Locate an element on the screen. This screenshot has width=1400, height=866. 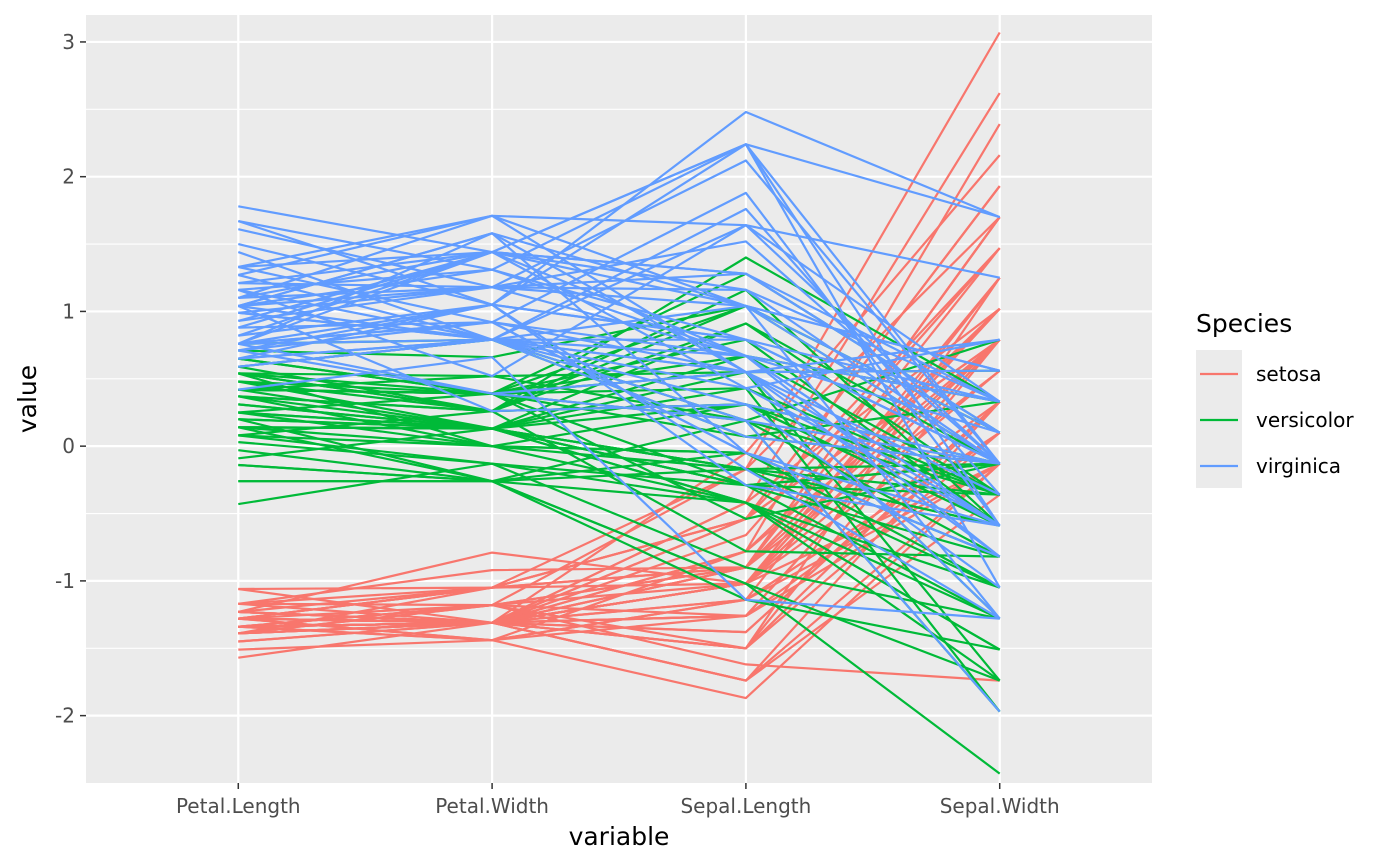
legend-label-versicolor: versicolor is located at coordinates (1305, 420).